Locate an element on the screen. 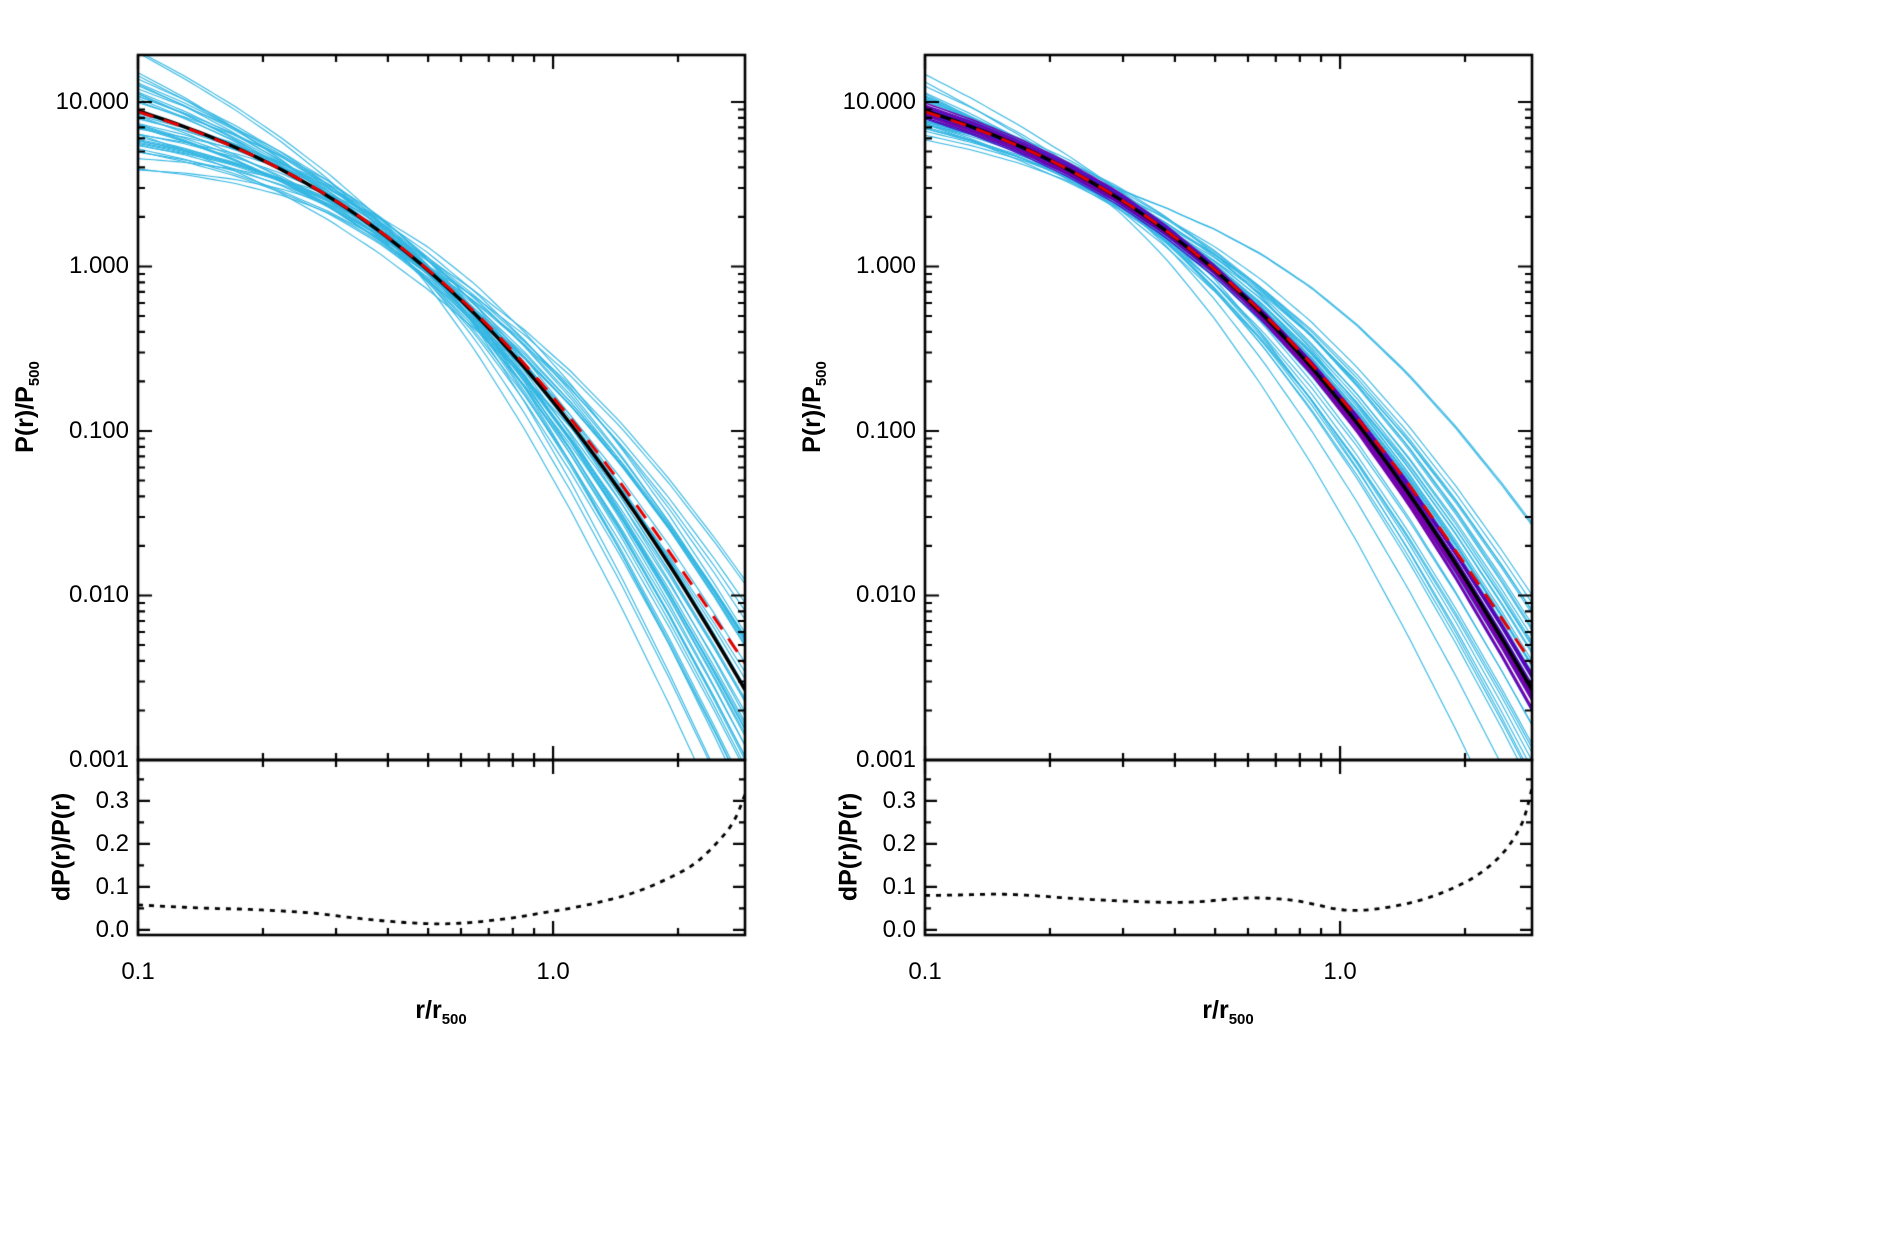 The image size is (1889, 1259). left-dispersion-axis-label: dP(r)/P(r) is located at coordinates (62, 847).